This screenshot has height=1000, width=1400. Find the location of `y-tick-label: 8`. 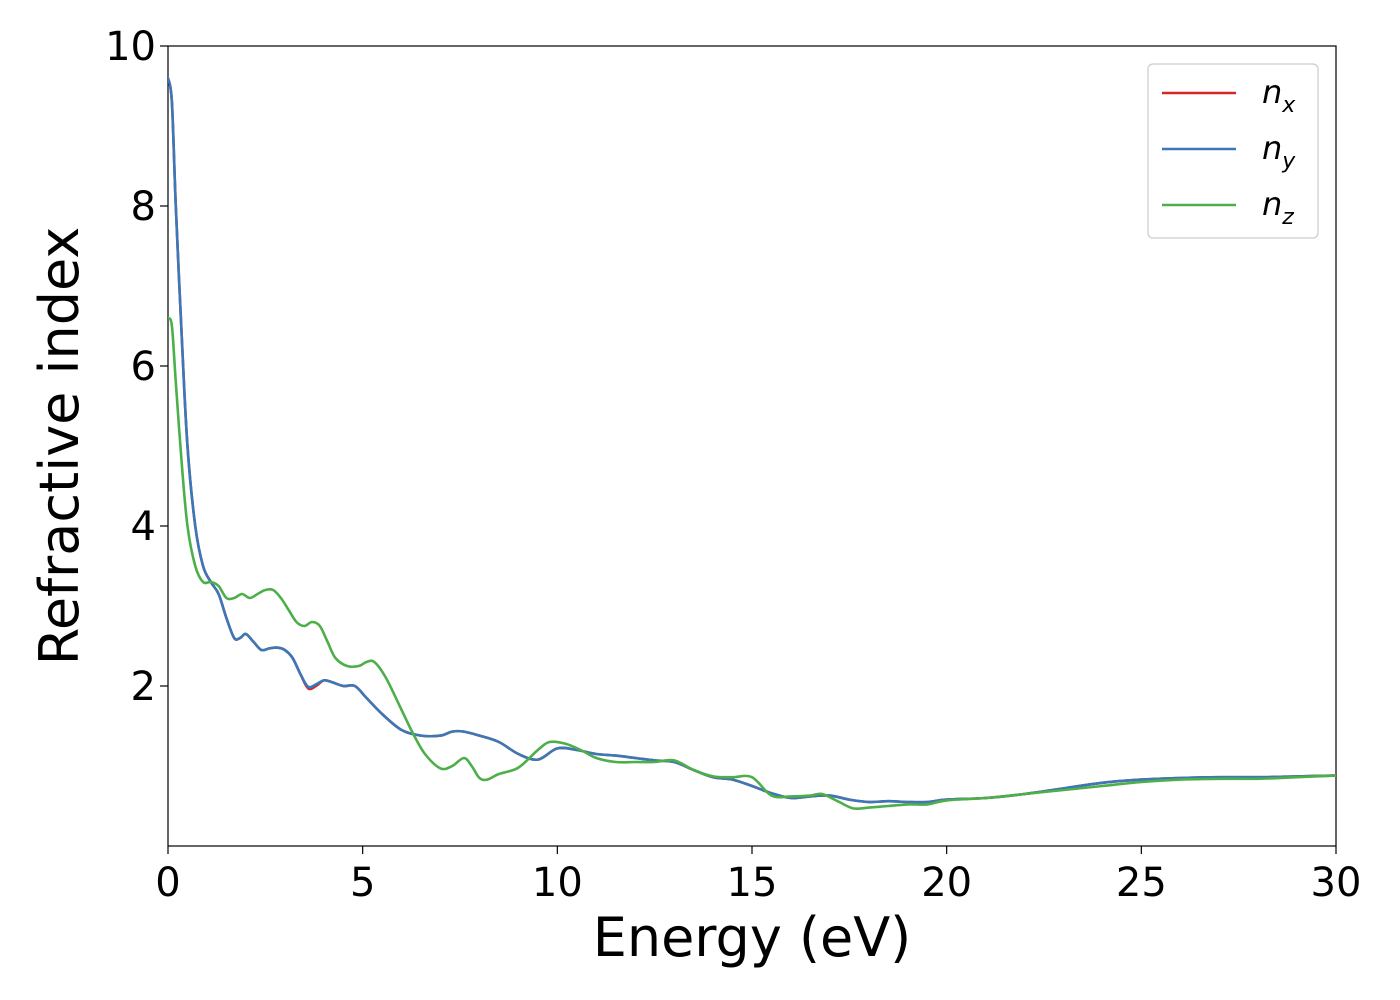

y-tick-label: 8 is located at coordinates (143, 207).